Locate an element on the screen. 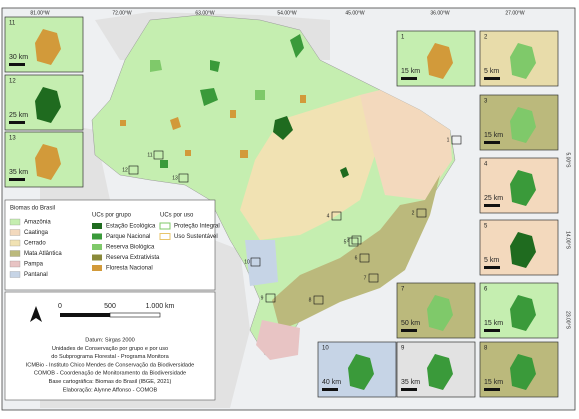  coord-label: 23.00°S is located at coordinates (568, 320).